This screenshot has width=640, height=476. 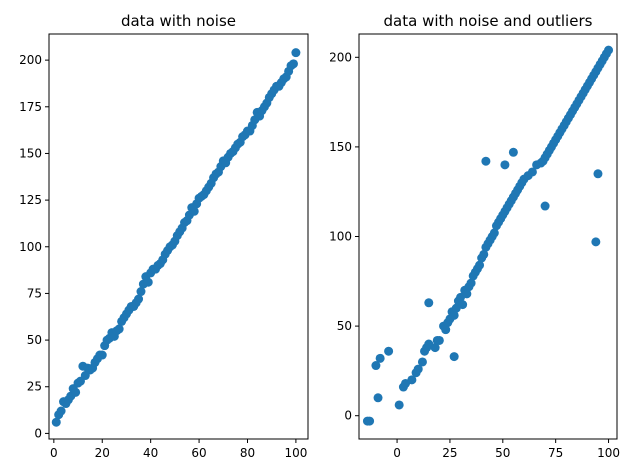 What do you see at coordinates (34, 340) in the screenshot?
I see `left-y-tick-label: 50` at bounding box center [34, 340].